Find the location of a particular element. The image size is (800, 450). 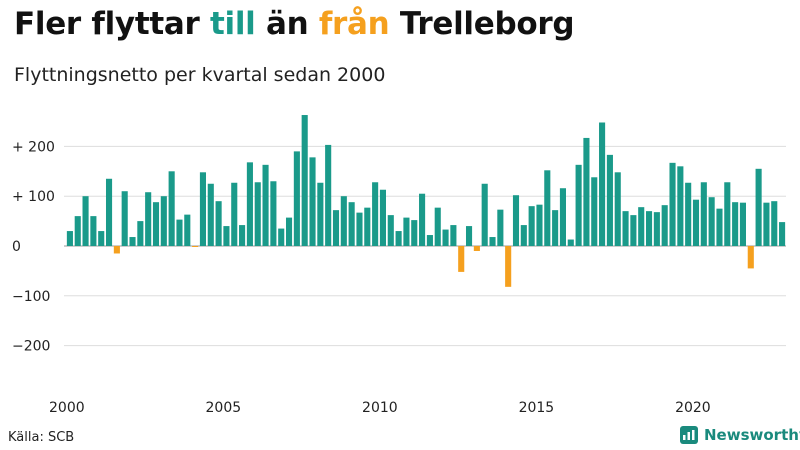

x-tick-label: 2015 is located at coordinates (537, 408).